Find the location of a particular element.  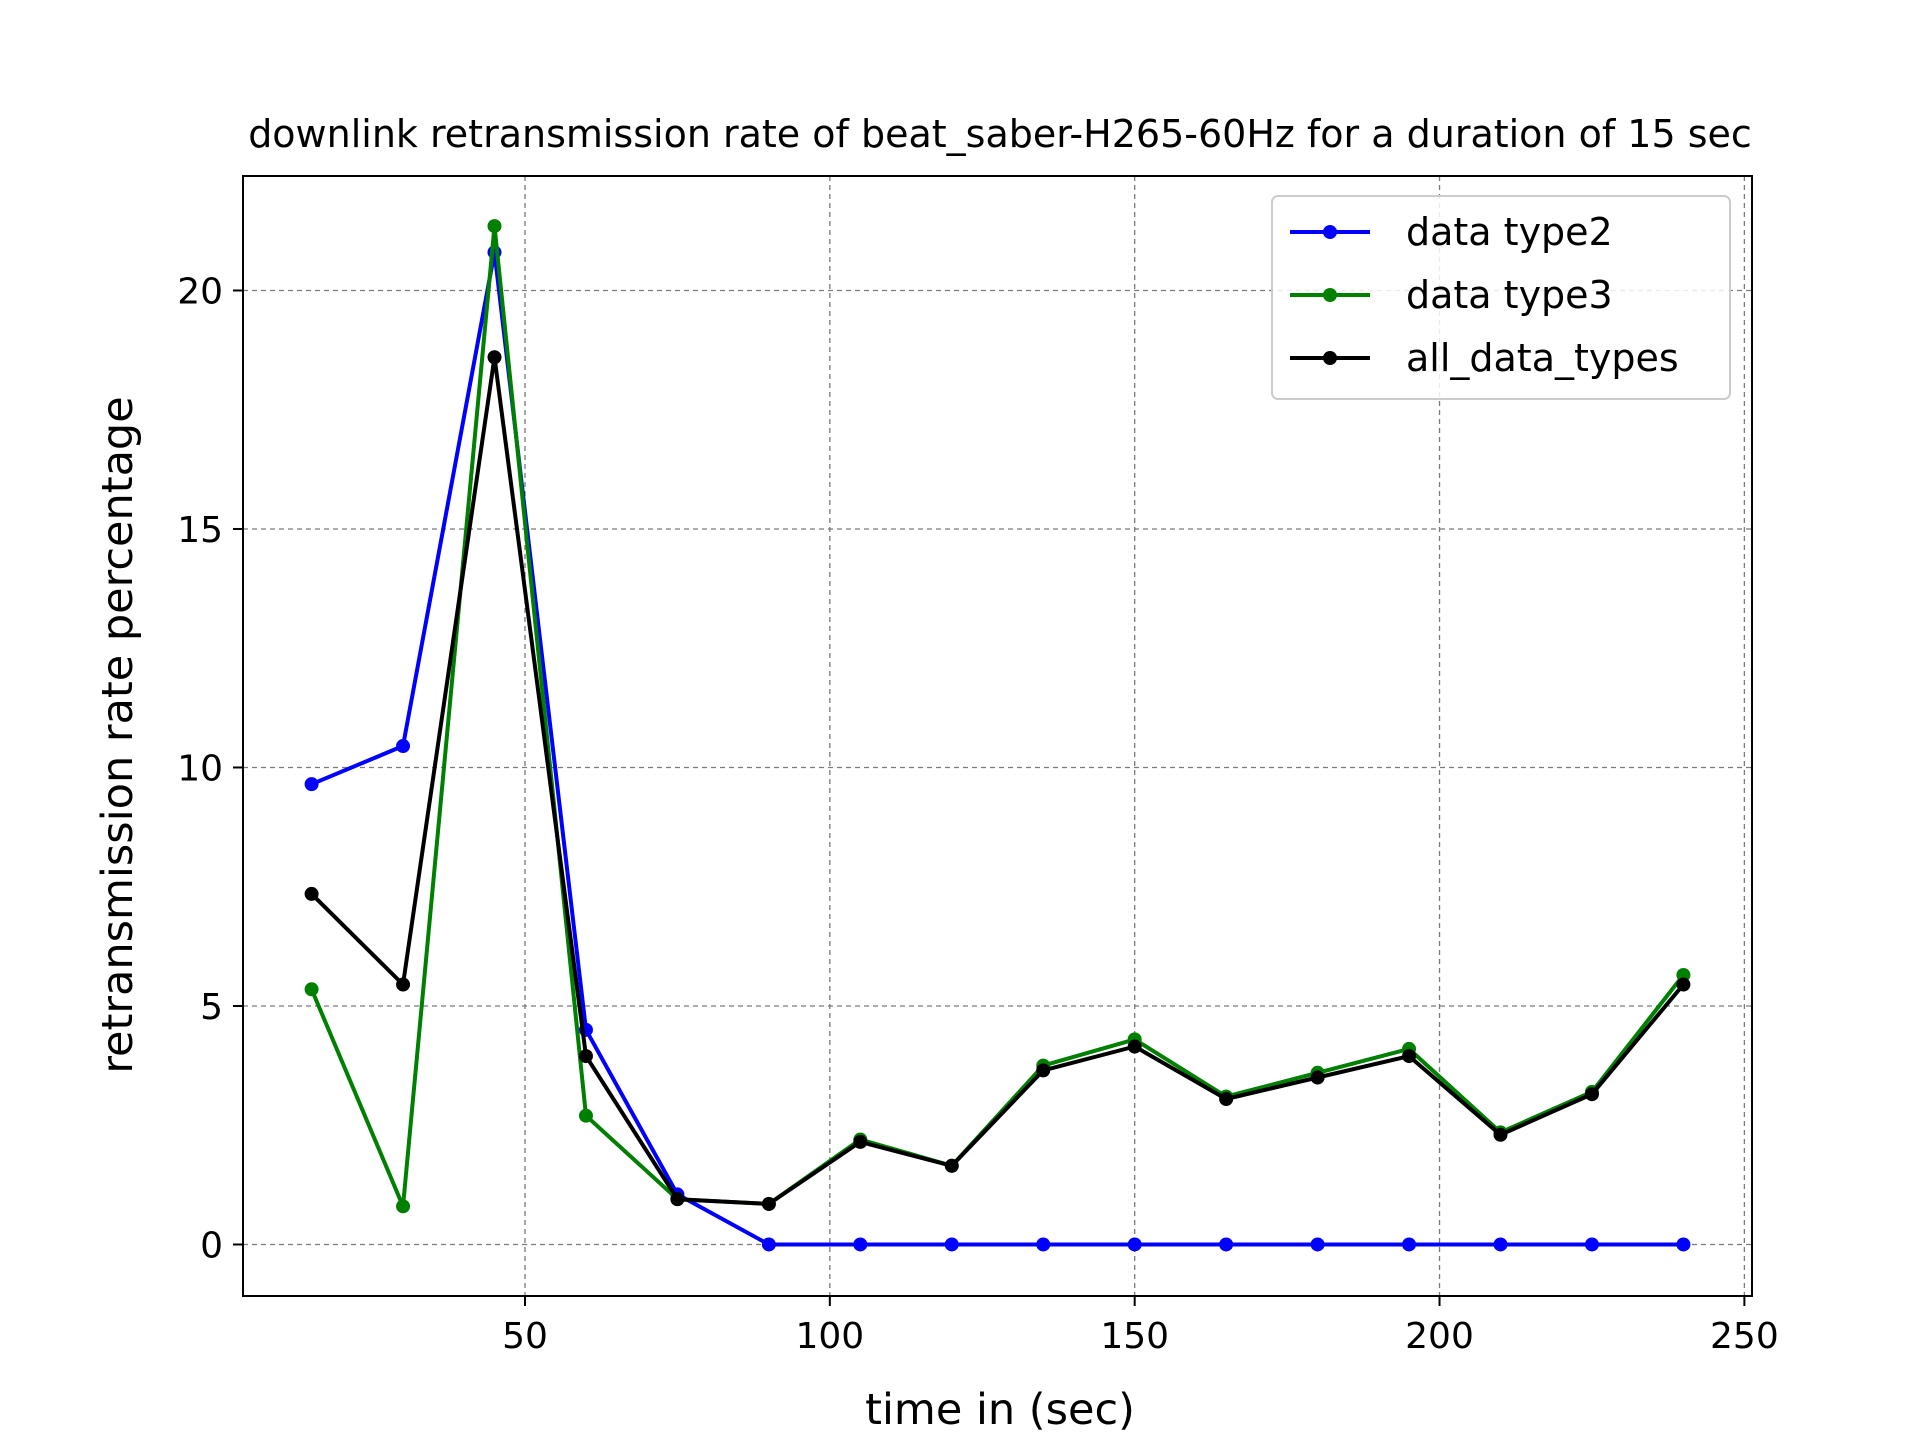

legend-item: all_data_types is located at coordinates (1484, 358).